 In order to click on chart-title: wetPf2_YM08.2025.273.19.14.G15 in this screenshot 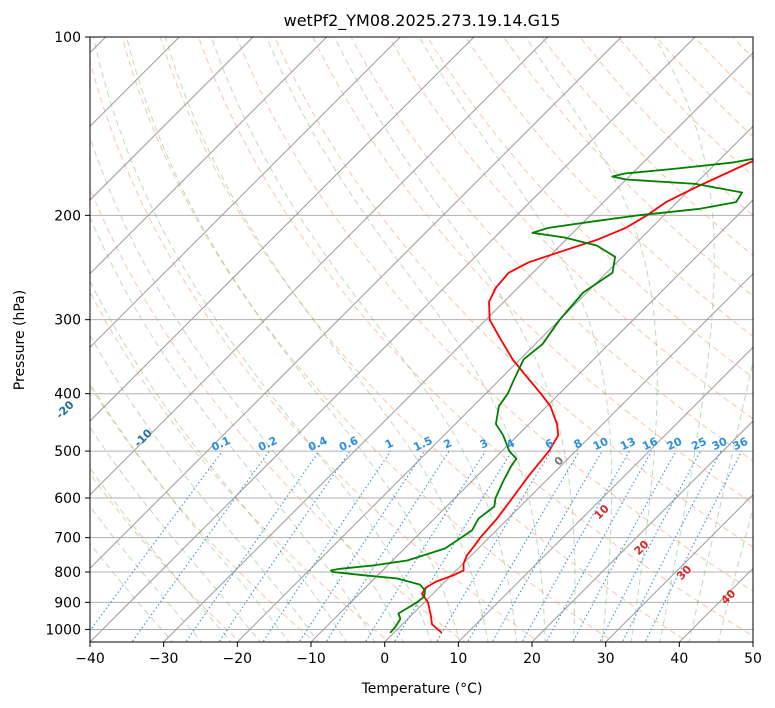, I will do `click(422, 21)`.